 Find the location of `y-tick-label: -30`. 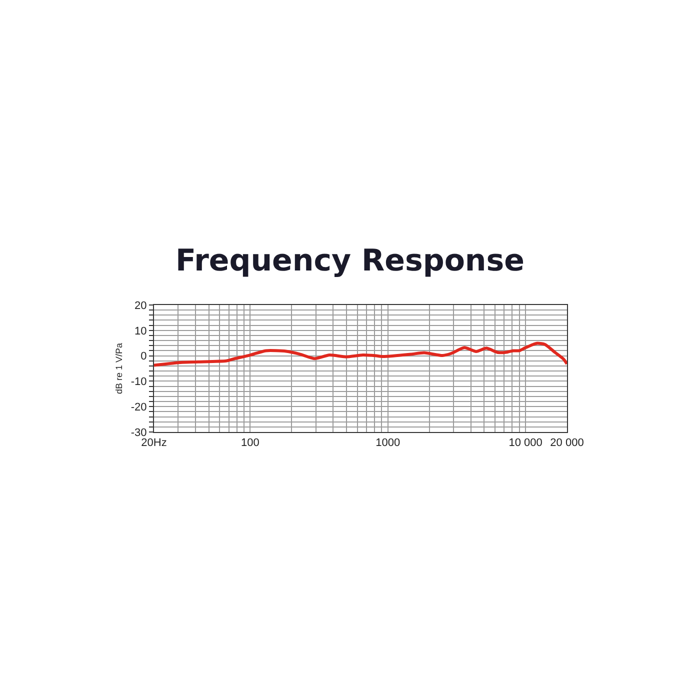

y-tick-label: -30 is located at coordinates (138, 432).